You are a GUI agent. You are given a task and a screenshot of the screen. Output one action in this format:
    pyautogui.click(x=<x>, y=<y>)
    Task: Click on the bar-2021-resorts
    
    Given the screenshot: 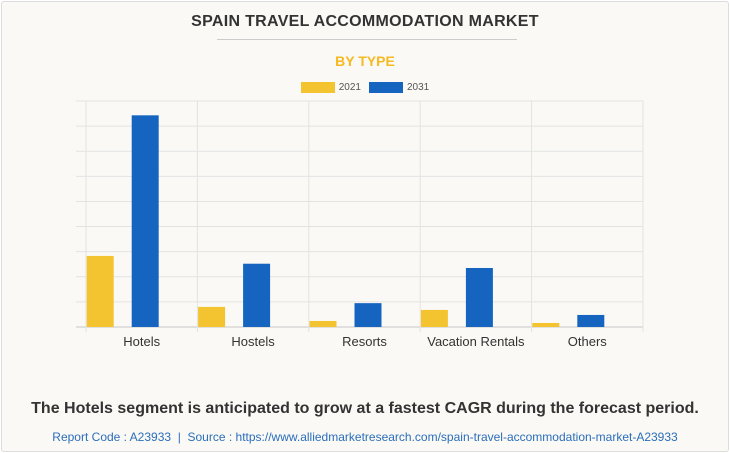 What is the action you would take?
    pyautogui.click(x=323, y=323)
    